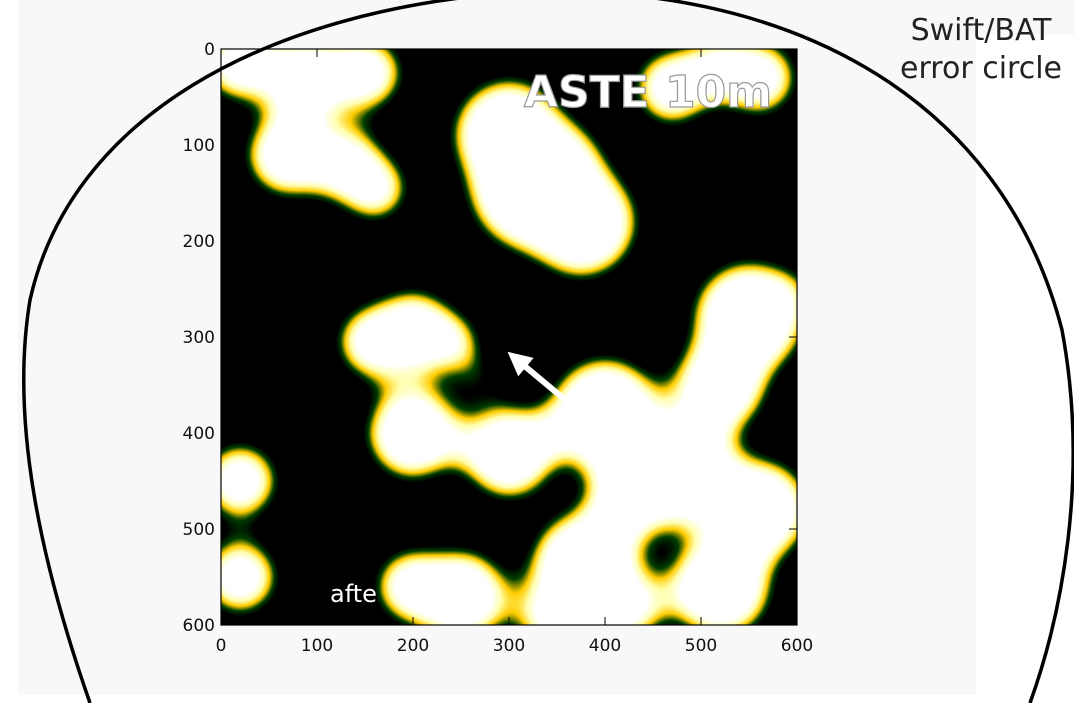  What do you see at coordinates (546, 17) in the screenshot?
I see `top-background-strip` at bounding box center [546, 17].